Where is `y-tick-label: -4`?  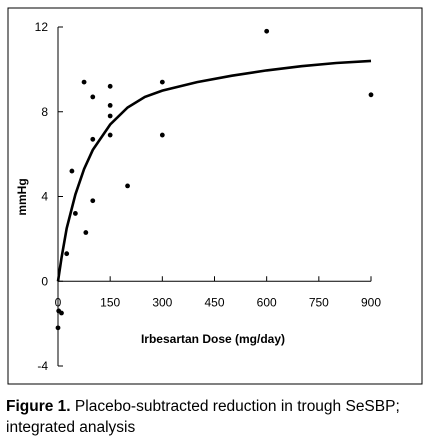
y-tick-label: -4 is located at coordinates (42, 366).